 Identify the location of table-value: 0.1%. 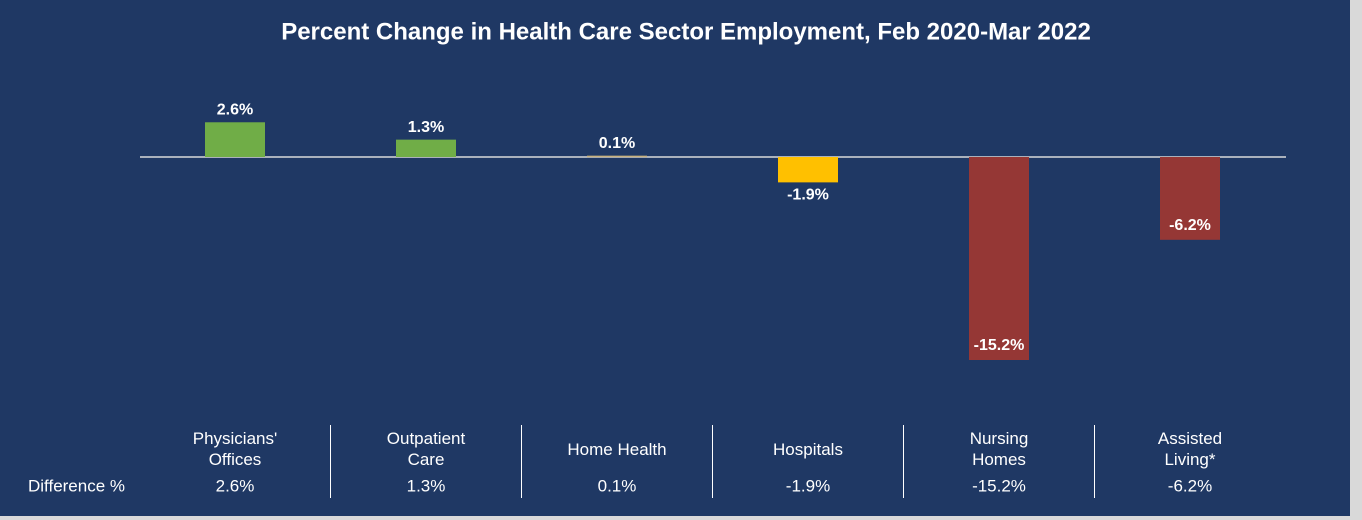
(617, 485).